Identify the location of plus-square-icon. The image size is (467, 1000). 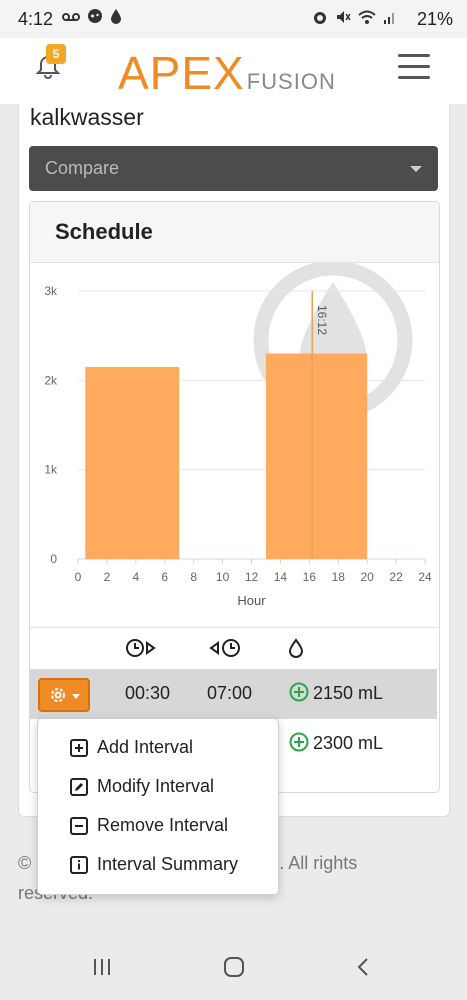
(79, 748).